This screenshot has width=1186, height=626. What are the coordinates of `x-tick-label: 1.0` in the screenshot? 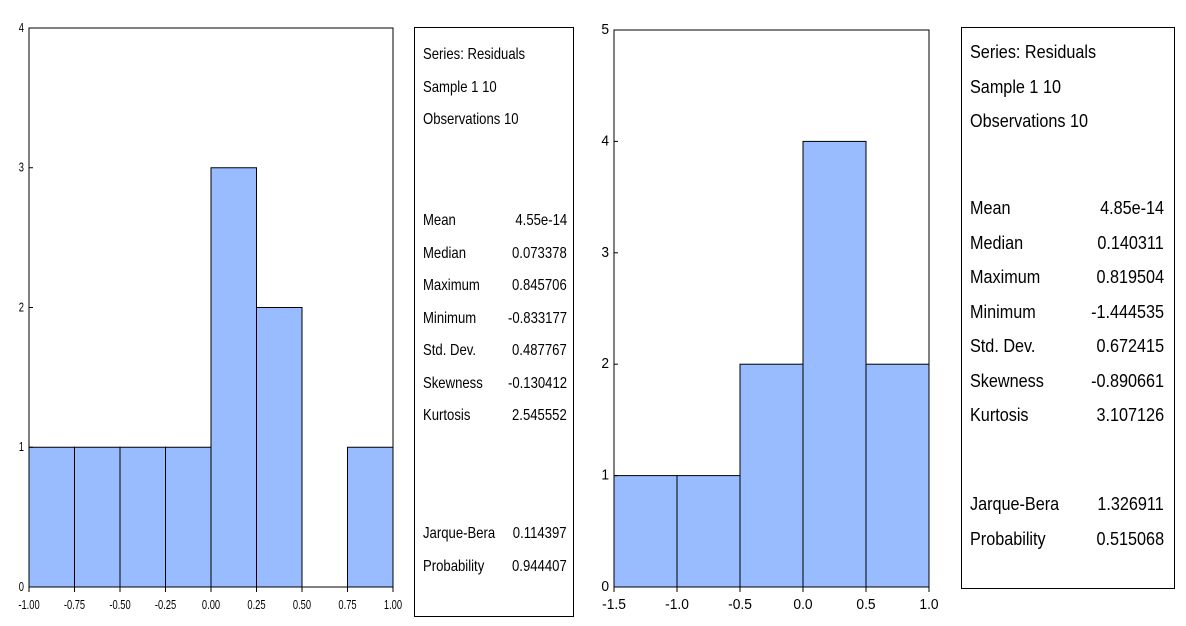 It's located at (928, 605).